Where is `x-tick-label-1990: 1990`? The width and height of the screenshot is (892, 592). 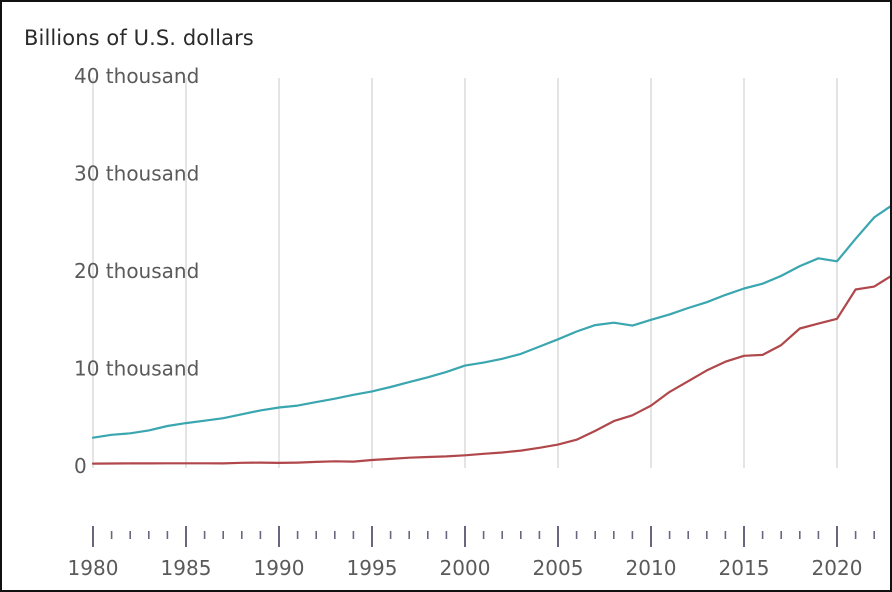
x-tick-label-1990: 1990 is located at coordinates (279, 568).